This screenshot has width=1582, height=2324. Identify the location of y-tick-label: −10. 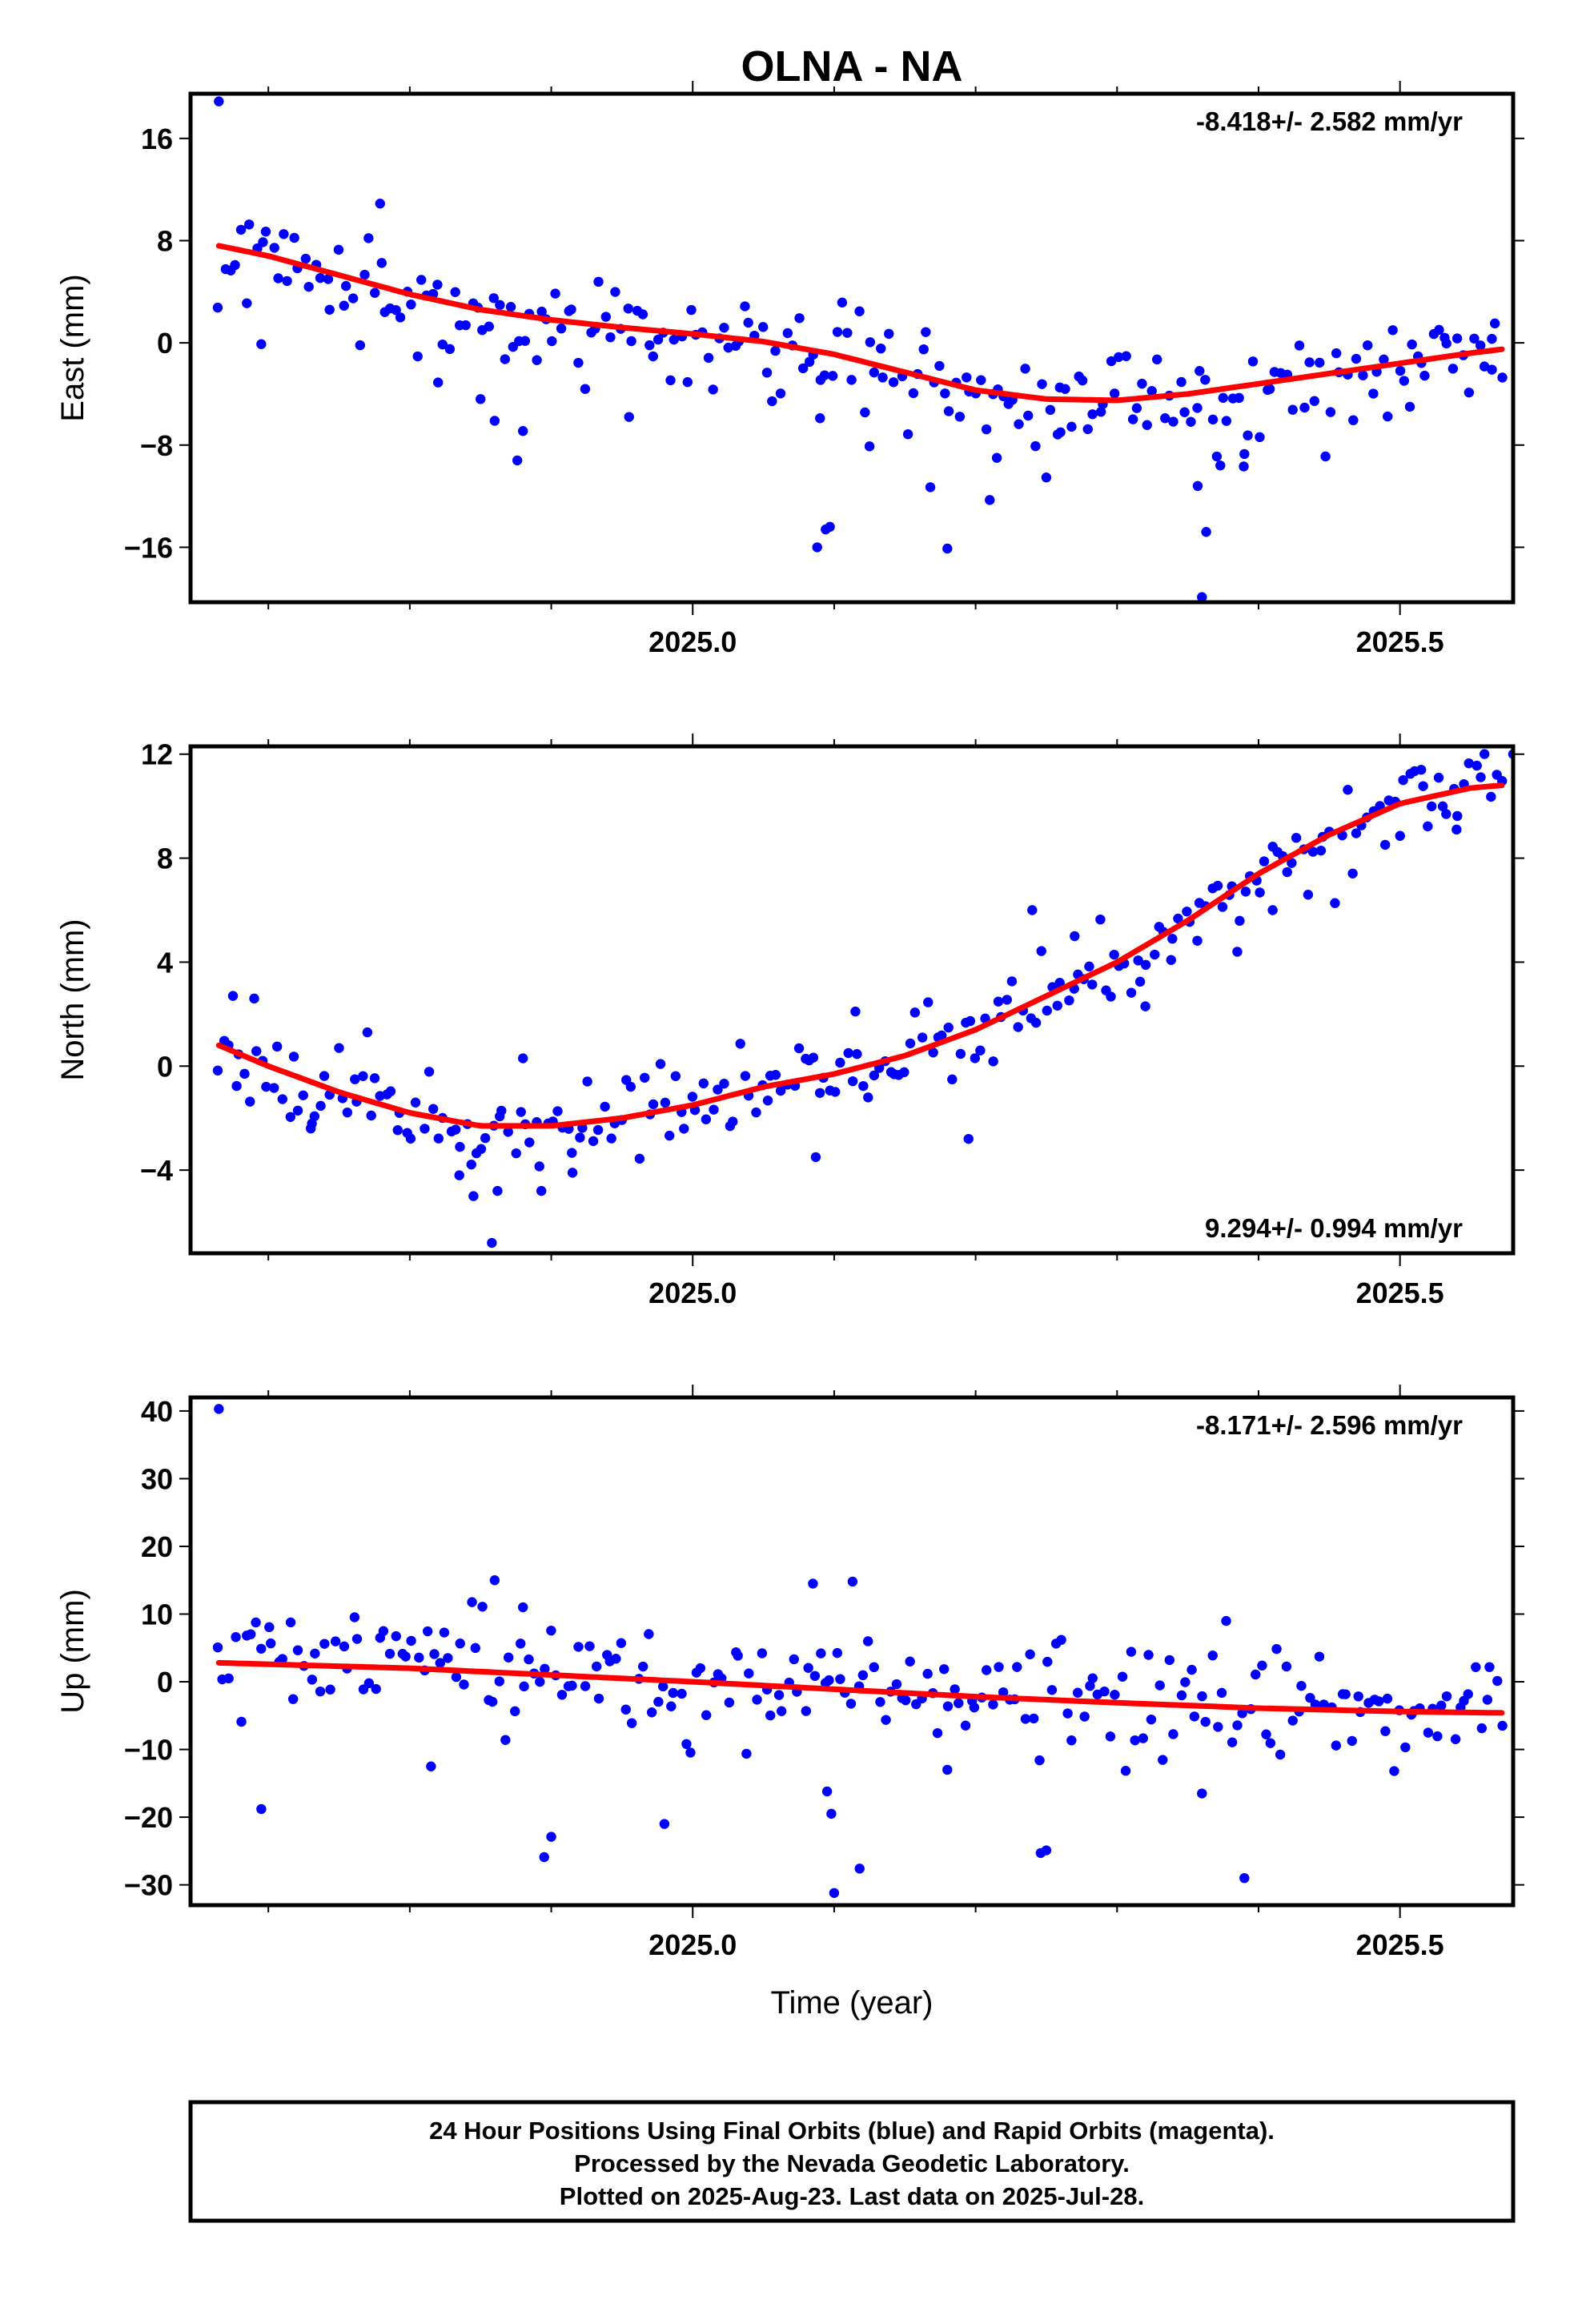
(148, 1750).